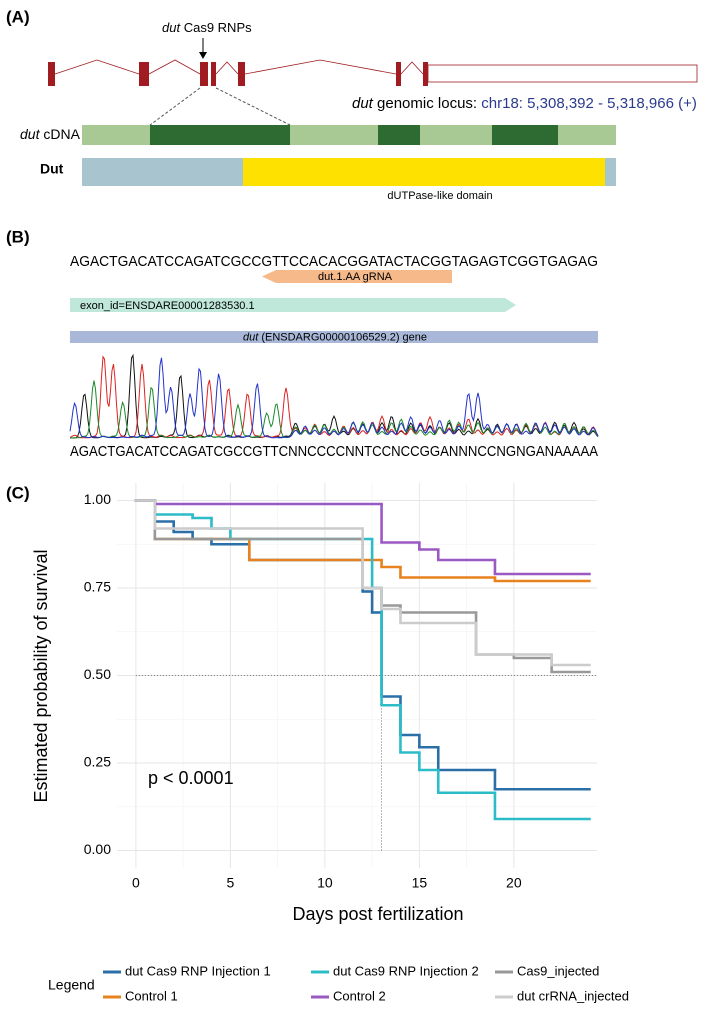  What do you see at coordinates (439, 196) in the screenshot?
I see `domain-label: dUTPase-like domain` at bounding box center [439, 196].